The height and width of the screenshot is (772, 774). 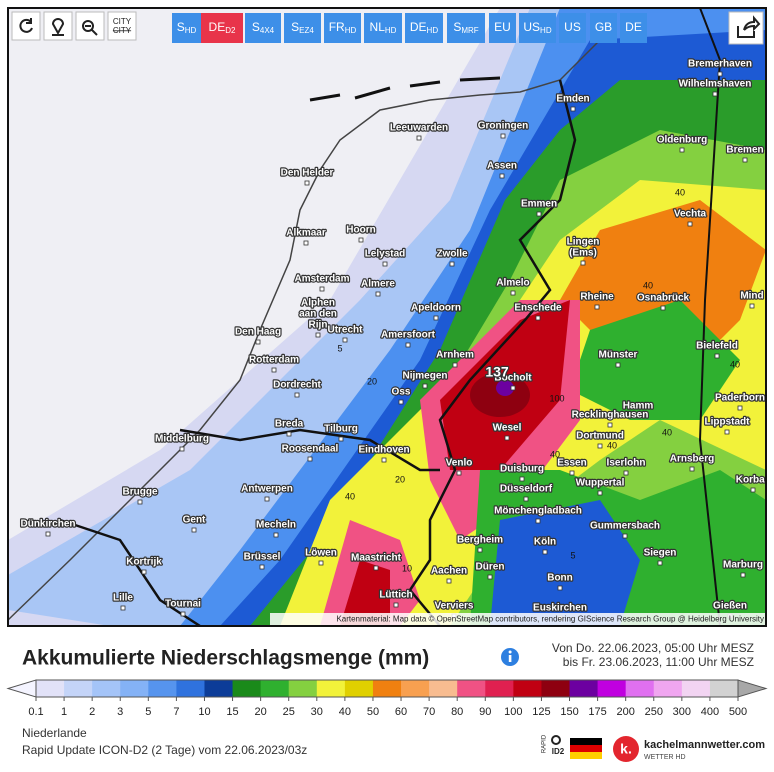 I want to click on city-label: Leeuwarden, so click(x=419, y=128).